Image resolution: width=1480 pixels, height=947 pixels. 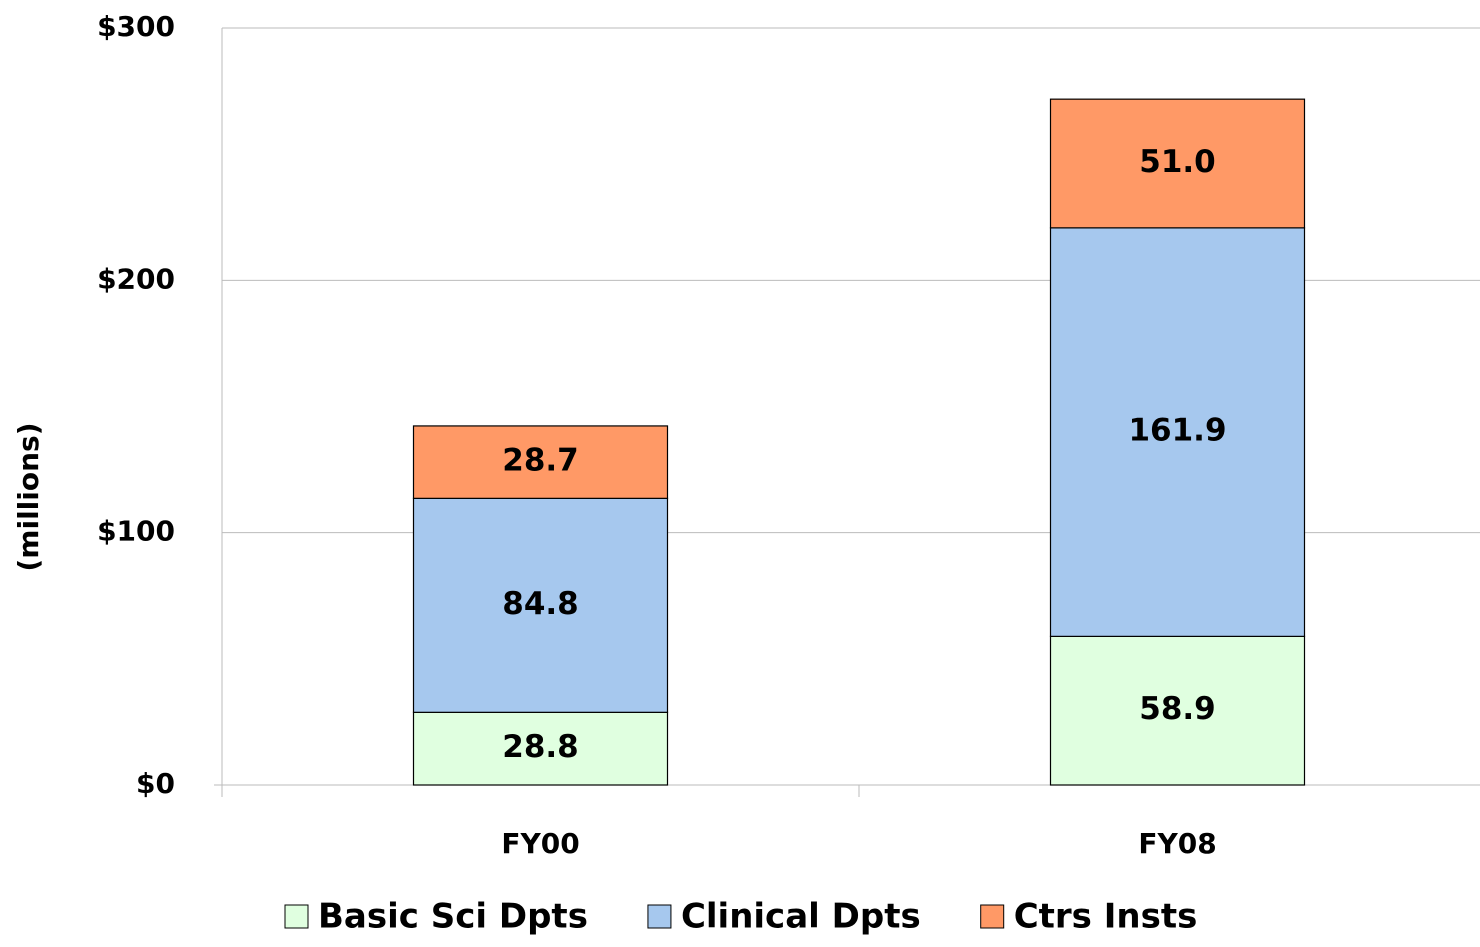 What do you see at coordinates (136, 26) in the screenshot?
I see `y-tick-label: $300` at bounding box center [136, 26].